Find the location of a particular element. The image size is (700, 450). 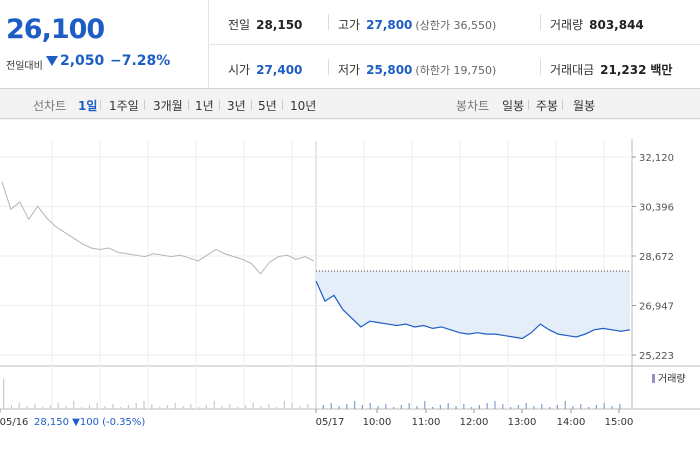

prev-close: 전일 28,150 is located at coordinates (265, 25).